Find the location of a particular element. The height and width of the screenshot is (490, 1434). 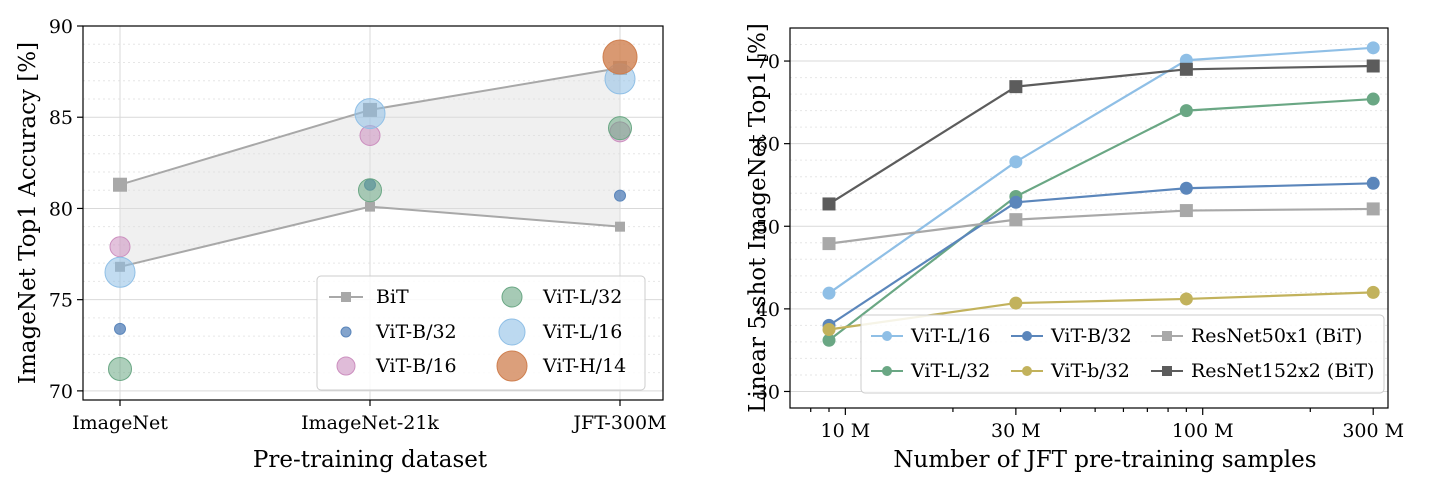

right-x-ticks: 10 M 30 M 100 M 300 M is located at coordinates (1107, 425).